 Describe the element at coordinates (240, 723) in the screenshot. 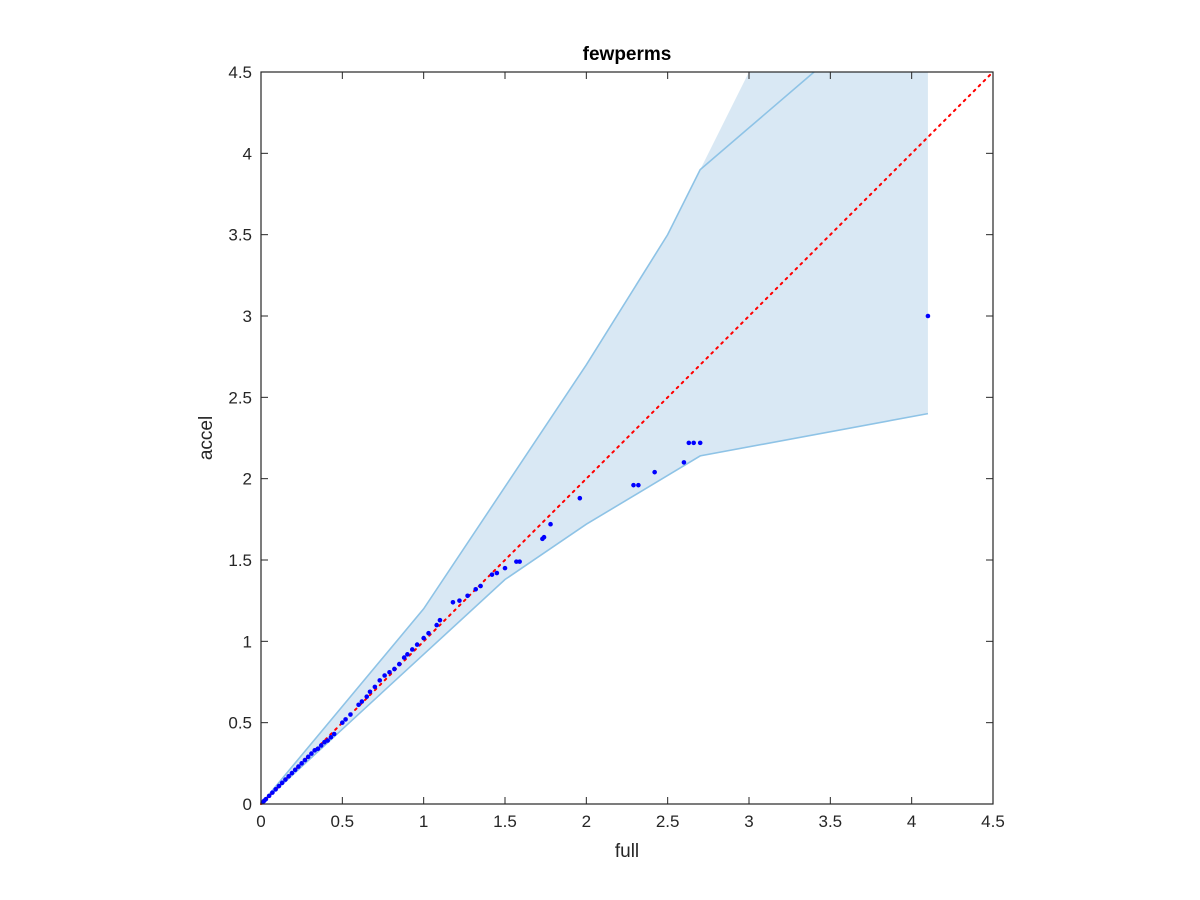

I see `y-tick-label: 0.5` at that location.